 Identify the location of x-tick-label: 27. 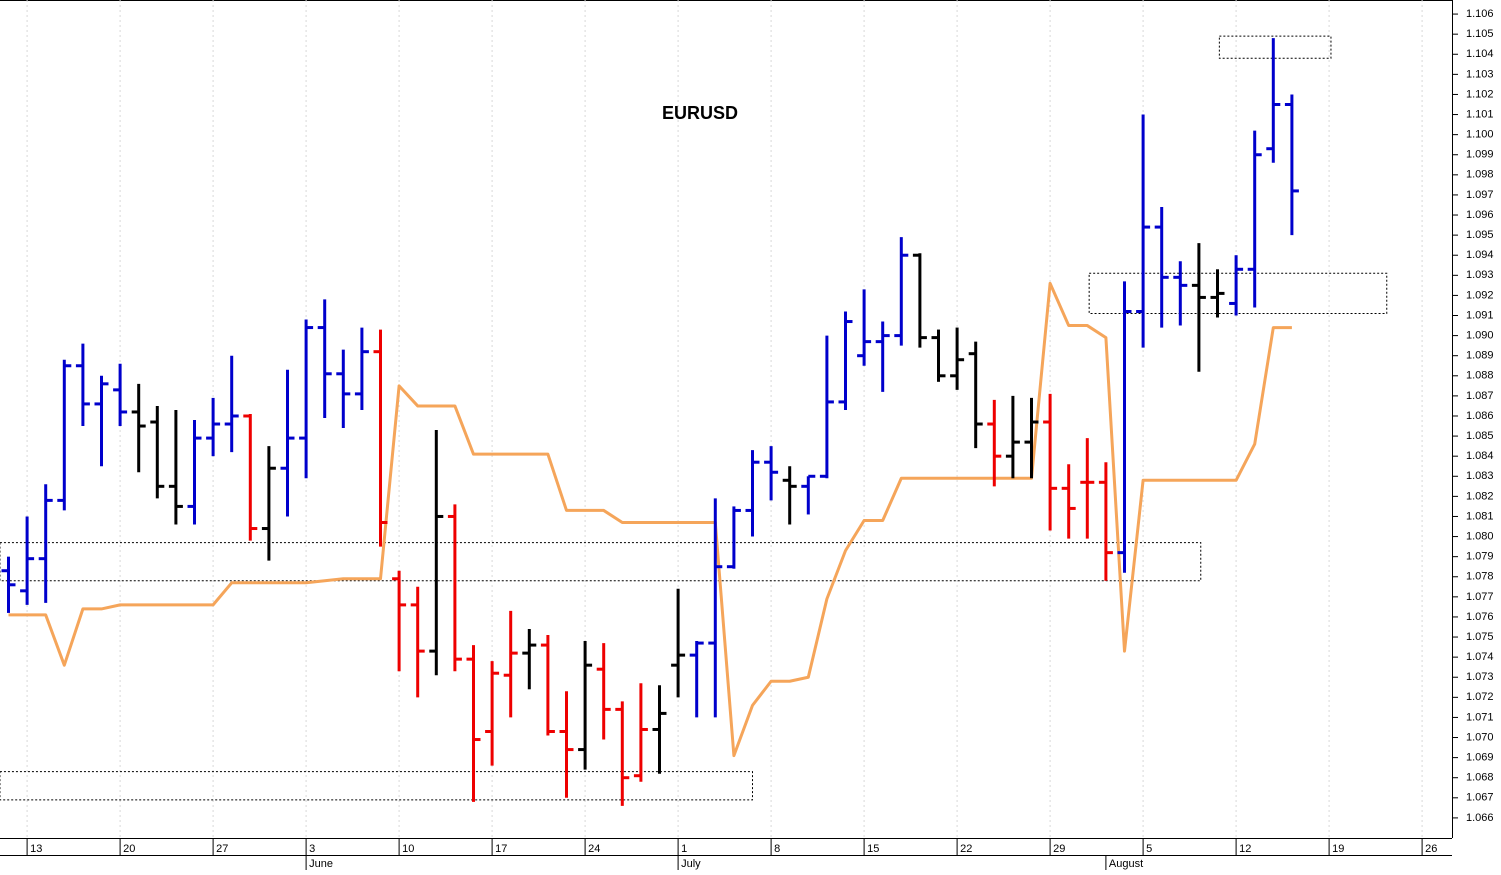
(222, 849).